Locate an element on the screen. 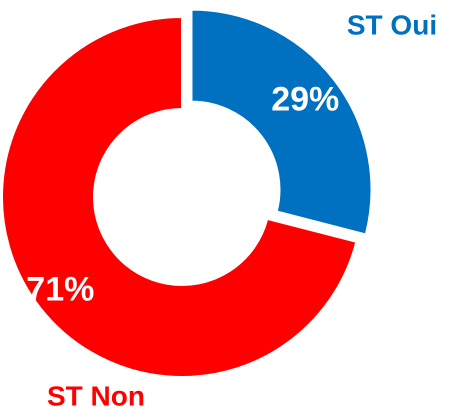 Image resolution: width=455 pixels, height=419 pixels. value-label: 29% is located at coordinates (305, 99).